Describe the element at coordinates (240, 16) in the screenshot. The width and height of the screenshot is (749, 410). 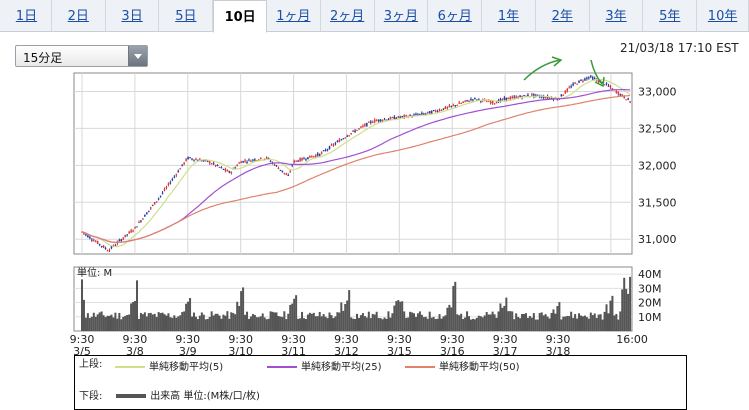
I see `tab-4: 10日` at that location.